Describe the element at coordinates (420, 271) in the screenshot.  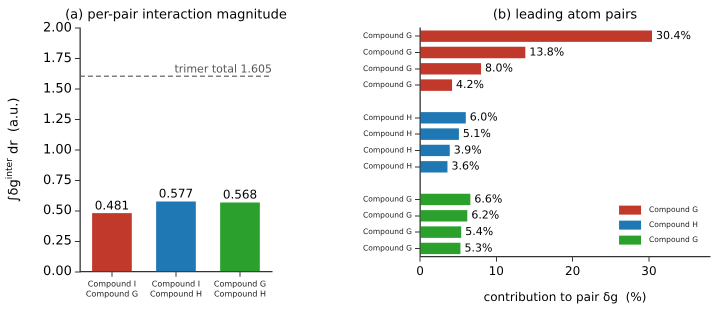
I see `x-tick-label: 0` at that location.